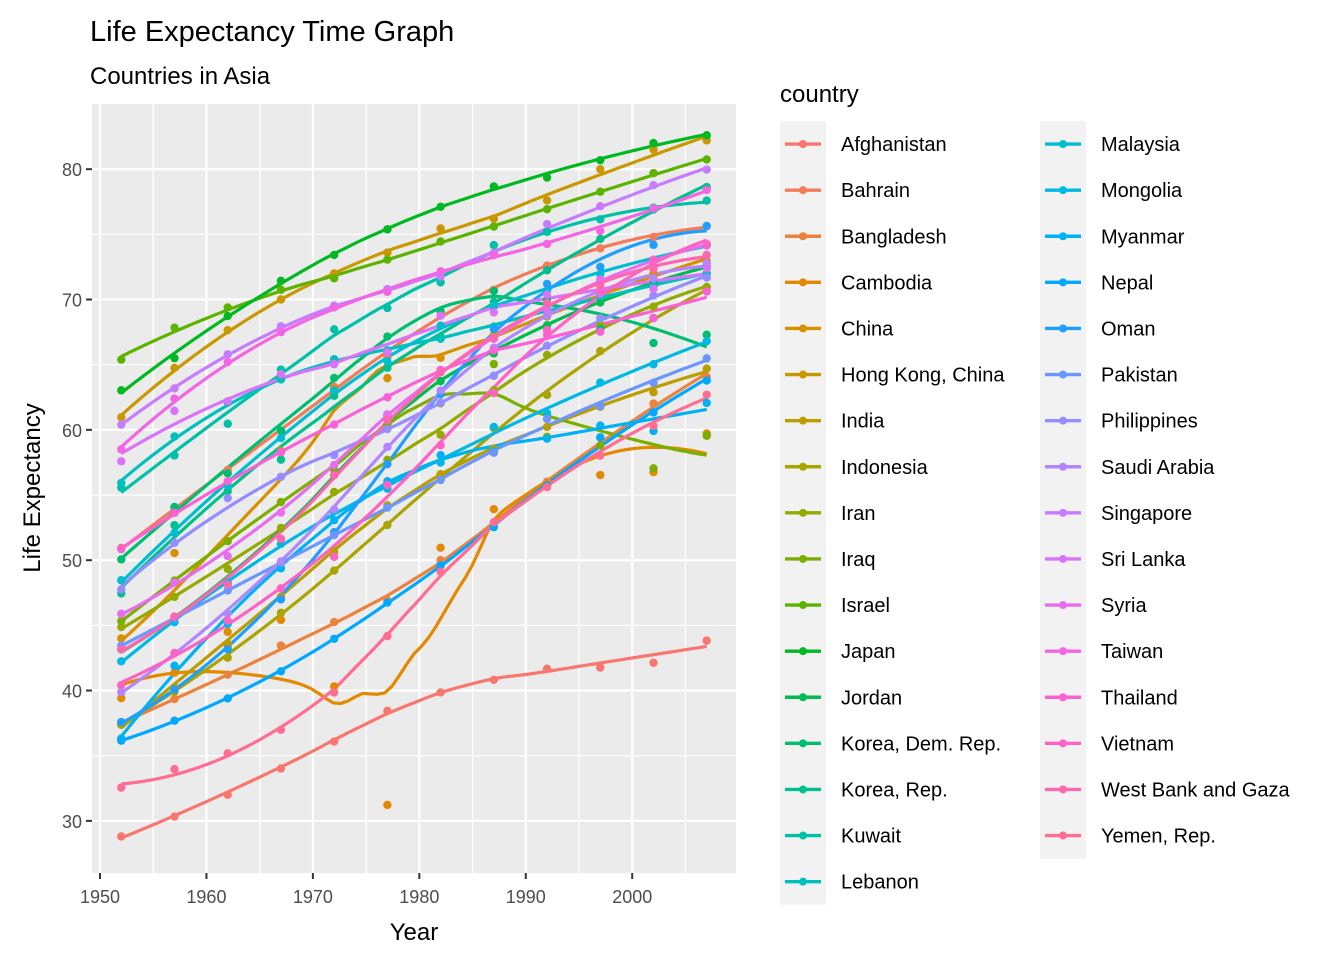 The width and height of the screenshot is (1344, 960). I want to click on y-axis: 30 40 50 60 70 80, so click(77, 496).